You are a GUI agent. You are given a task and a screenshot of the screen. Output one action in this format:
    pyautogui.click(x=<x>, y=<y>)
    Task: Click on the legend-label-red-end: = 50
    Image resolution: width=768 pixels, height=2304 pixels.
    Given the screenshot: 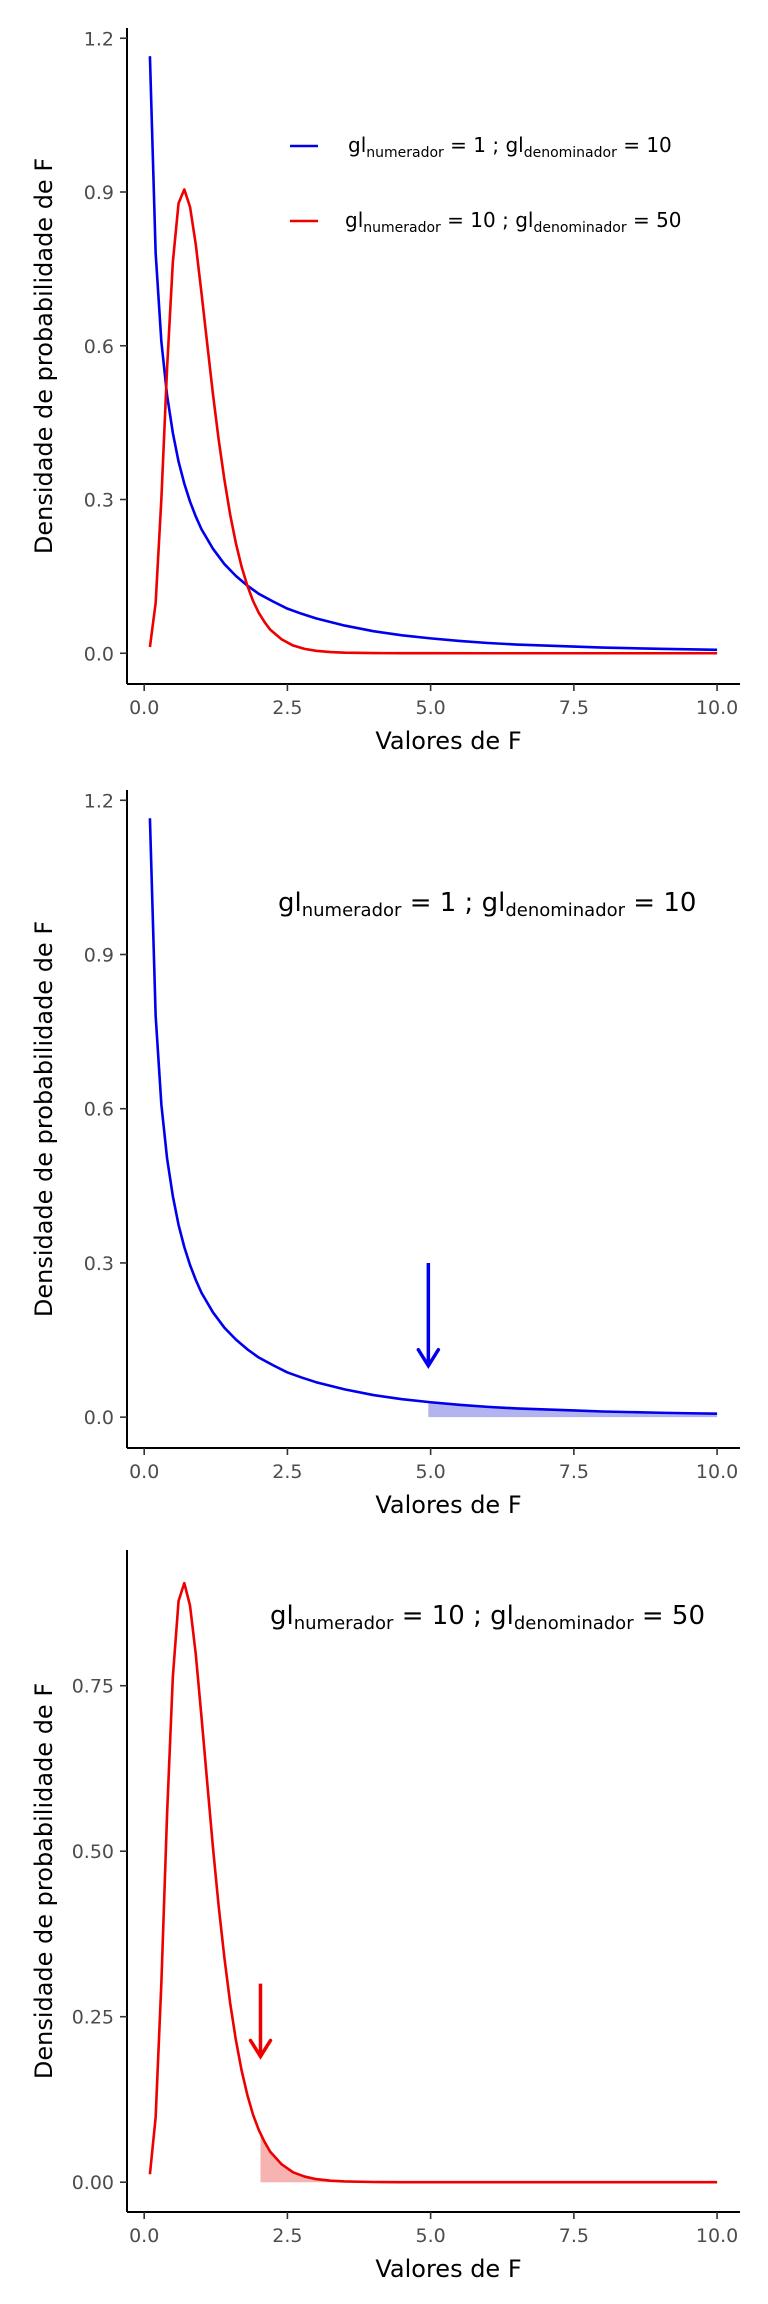 What is the action you would take?
    pyautogui.click(x=654, y=220)
    